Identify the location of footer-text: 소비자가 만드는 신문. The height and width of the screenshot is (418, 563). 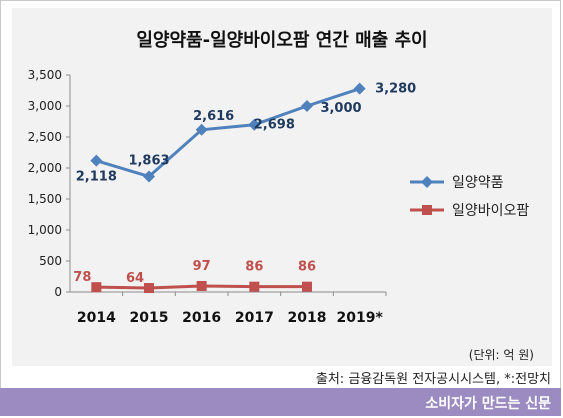
(488, 404).